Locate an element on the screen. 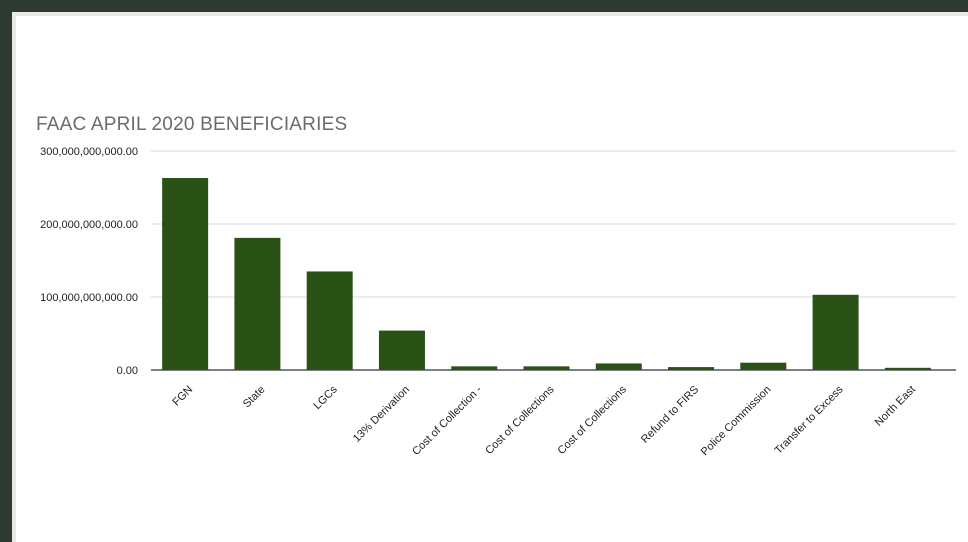 The image size is (968, 542). y-tick-label: 0.00 is located at coordinates (127, 371).